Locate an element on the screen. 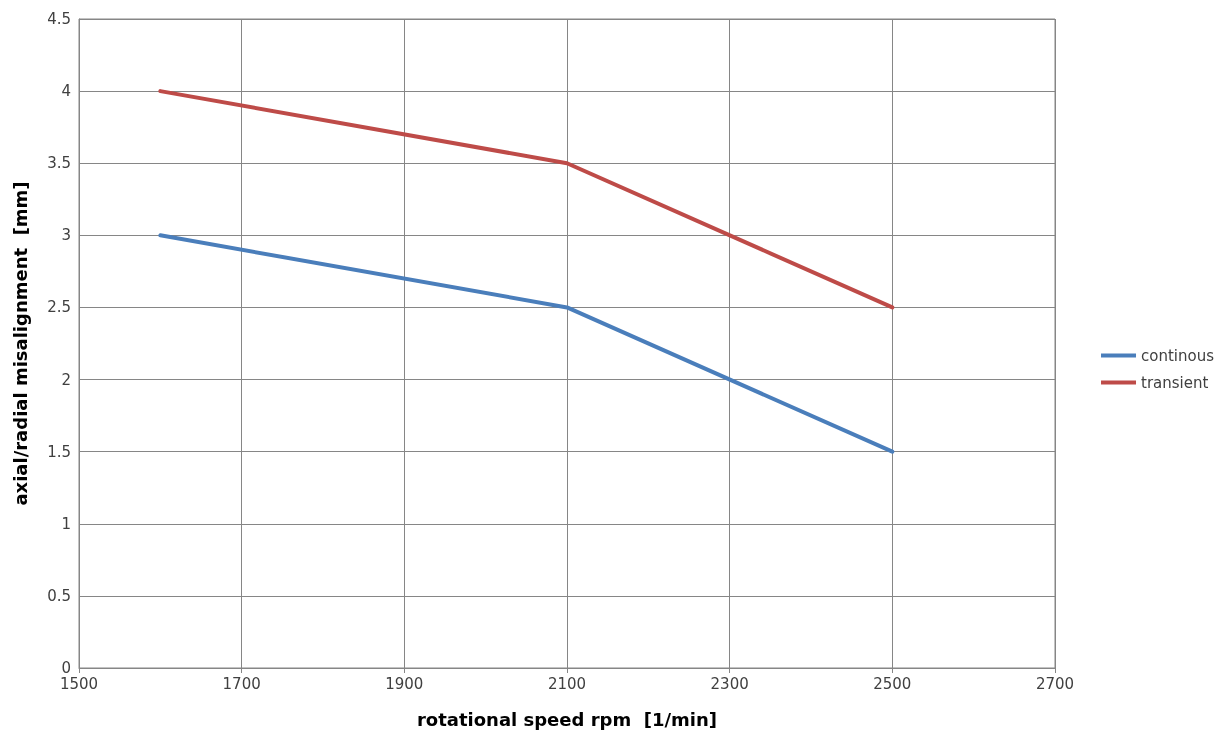  x-tick-label: 2500 is located at coordinates (892, 683).